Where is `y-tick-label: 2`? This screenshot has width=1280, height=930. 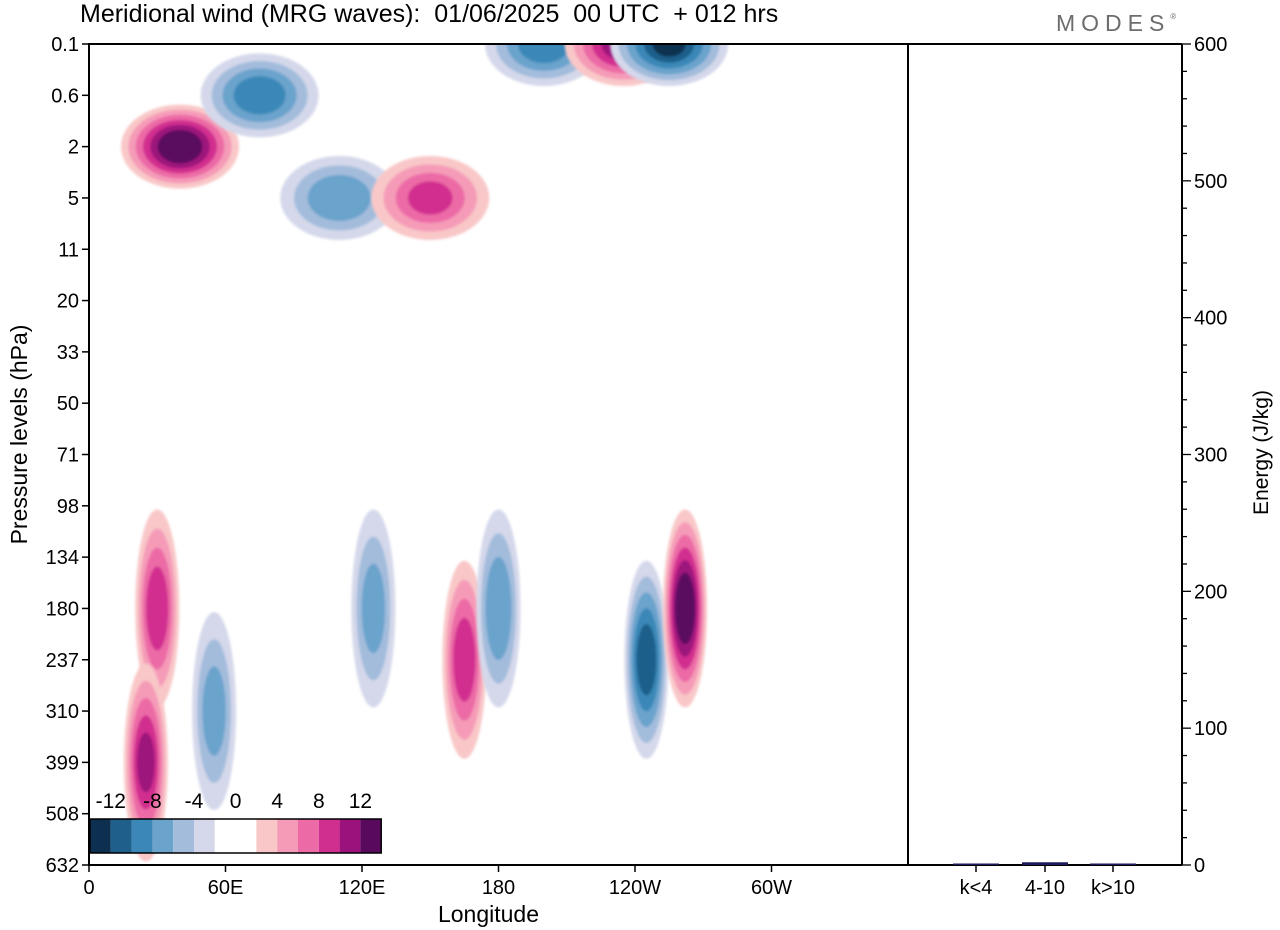 y-tick-label: 2 is located at coordinates (73, 148).